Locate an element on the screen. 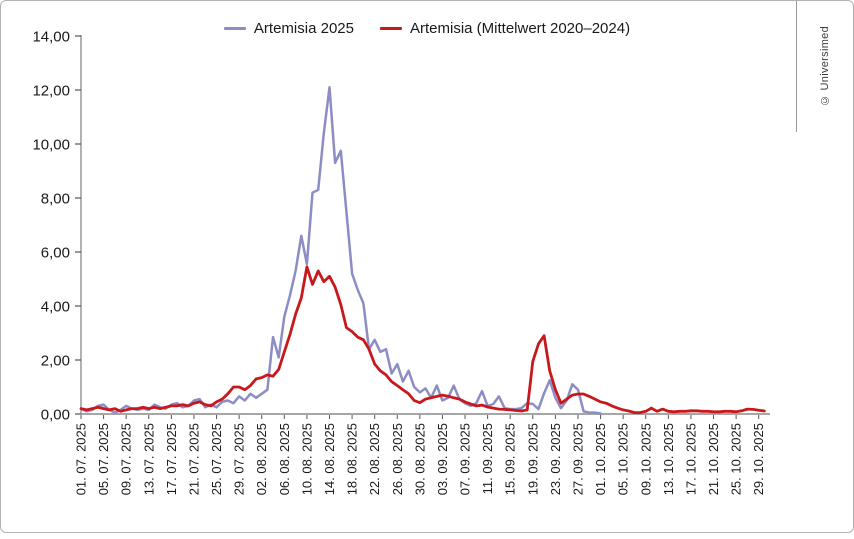  copyright-strip: © Universimed is located at coordinates (824, 66).